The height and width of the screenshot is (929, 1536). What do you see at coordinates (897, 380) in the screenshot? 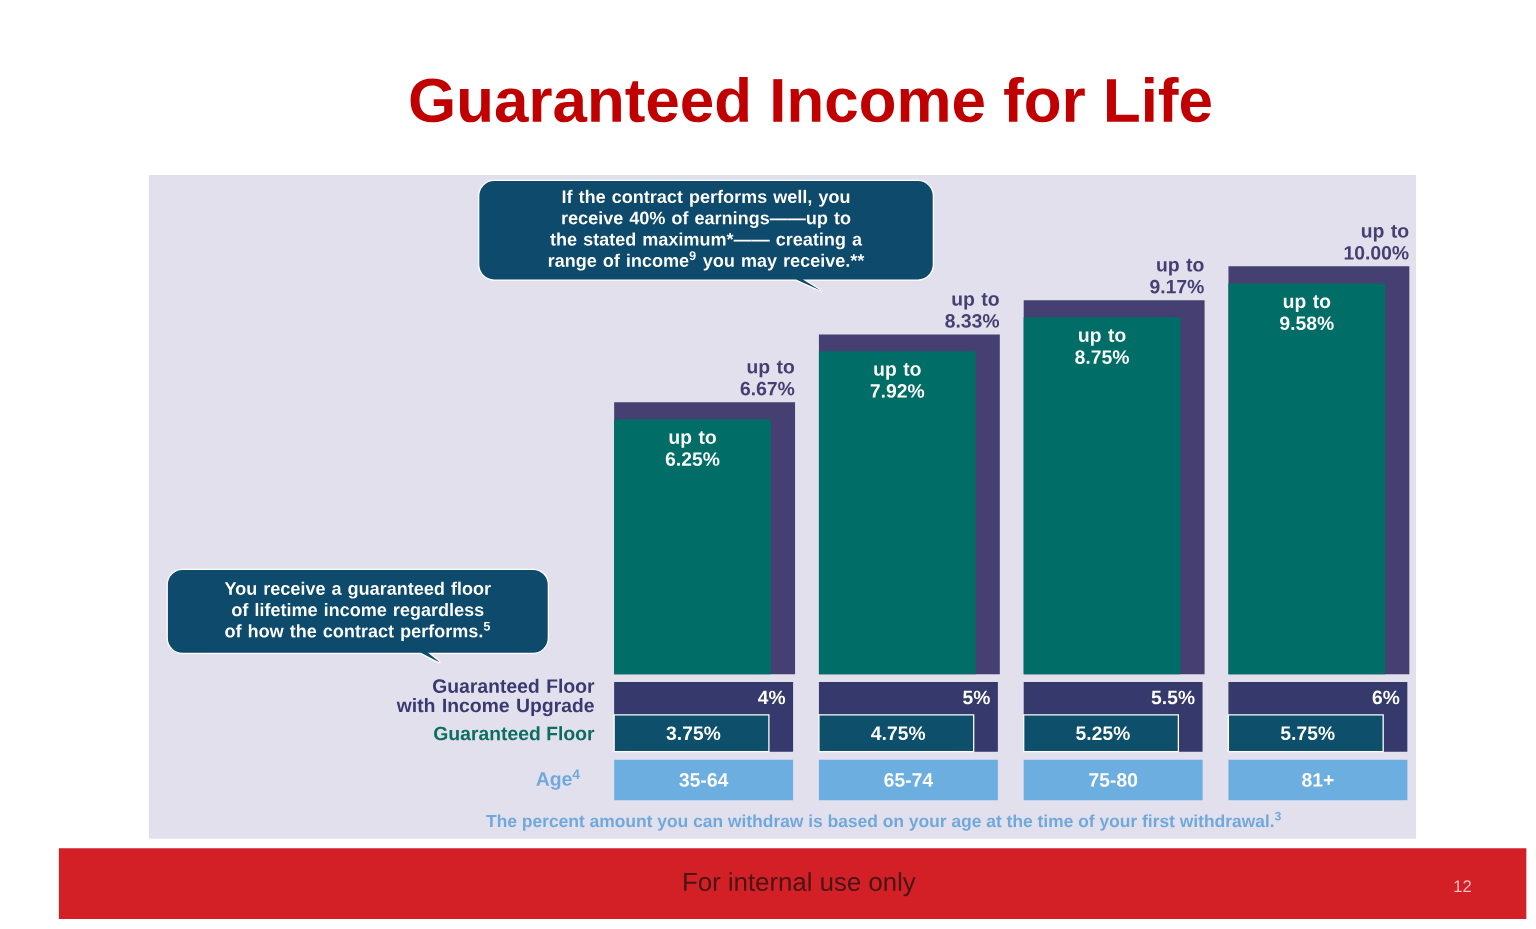
I see `data-label: up to 7.92%` at bounding box center [897, 380].